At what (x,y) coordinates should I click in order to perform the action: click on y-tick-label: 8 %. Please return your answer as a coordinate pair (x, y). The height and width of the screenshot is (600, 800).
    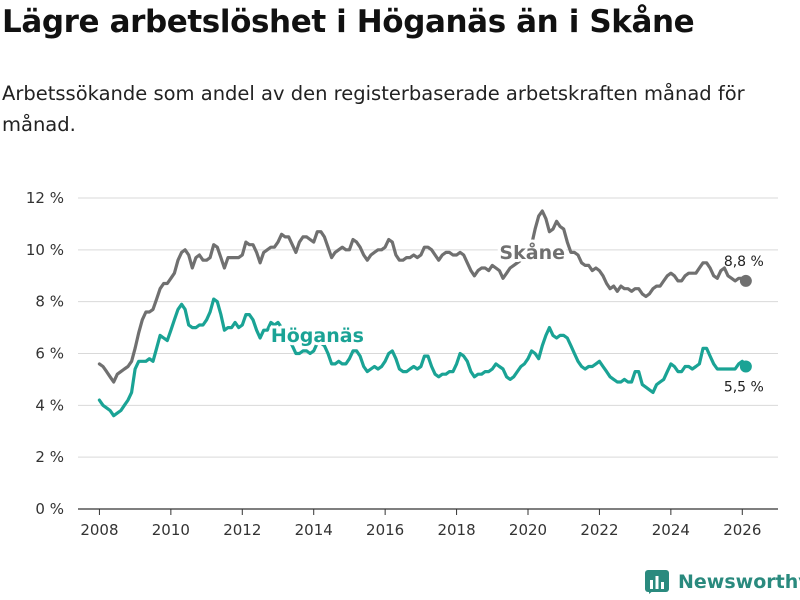
    Looking at the image, I should click on (49, 302).